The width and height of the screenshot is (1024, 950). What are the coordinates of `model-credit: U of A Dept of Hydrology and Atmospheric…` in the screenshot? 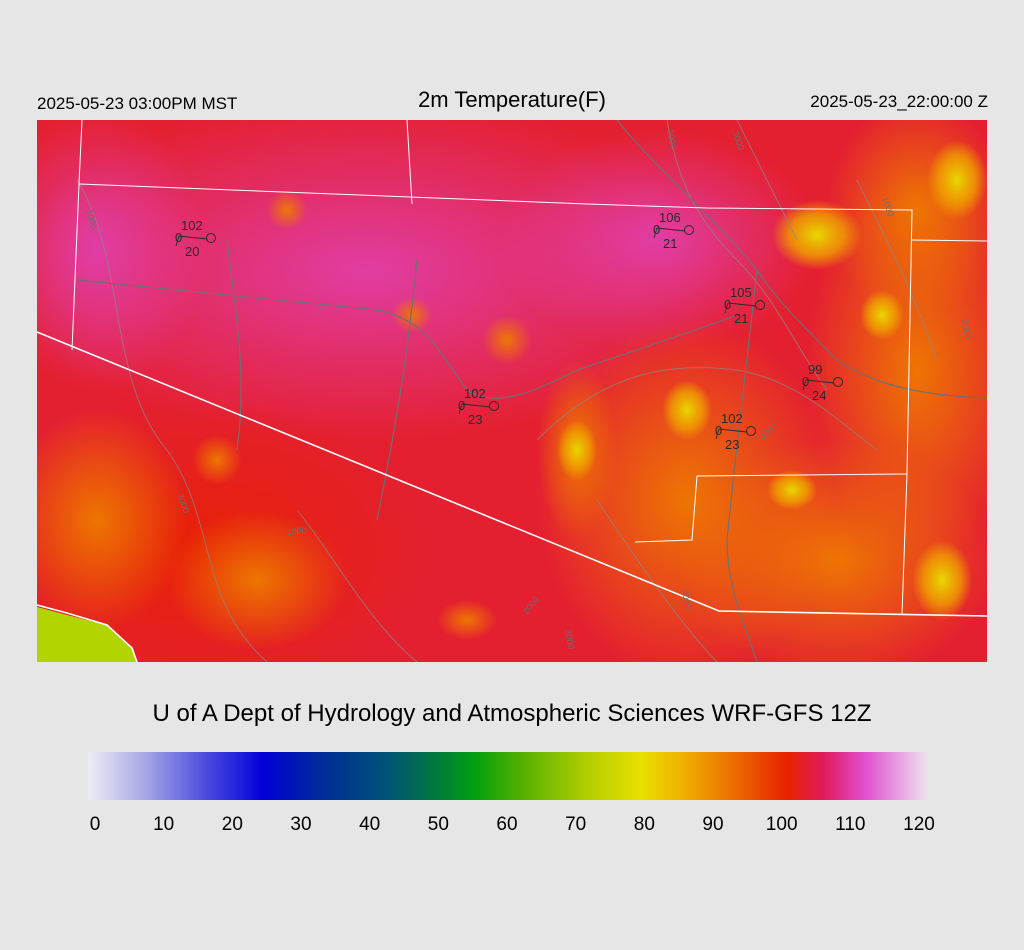 It's located at (512, 713).